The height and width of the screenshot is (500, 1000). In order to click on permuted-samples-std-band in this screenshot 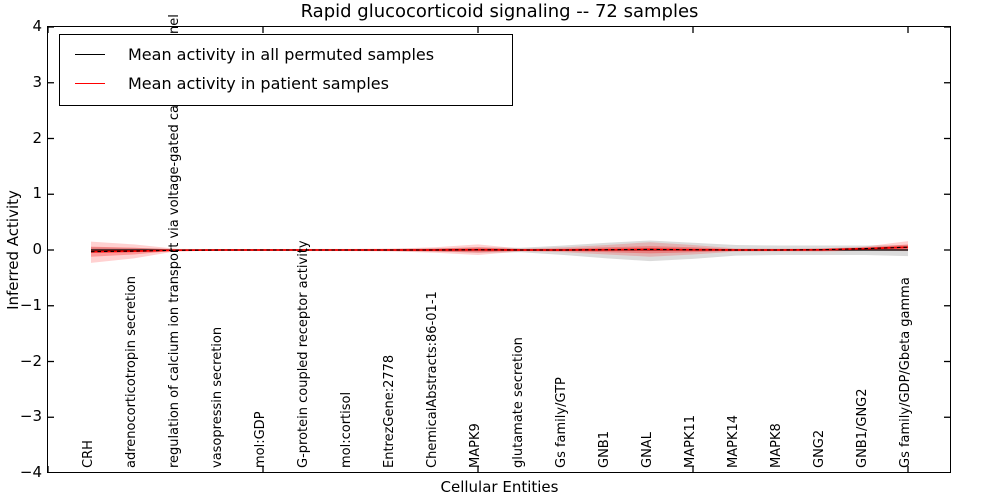, I will do `click(499, 251)`.